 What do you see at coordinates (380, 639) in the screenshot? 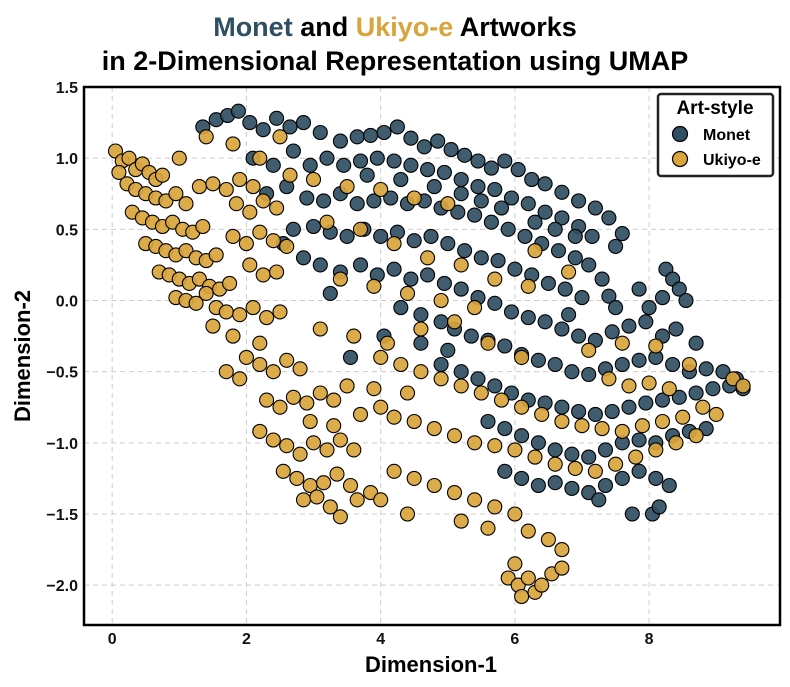
I see `x-tick-label: 4` at bounding box center [380, 639].